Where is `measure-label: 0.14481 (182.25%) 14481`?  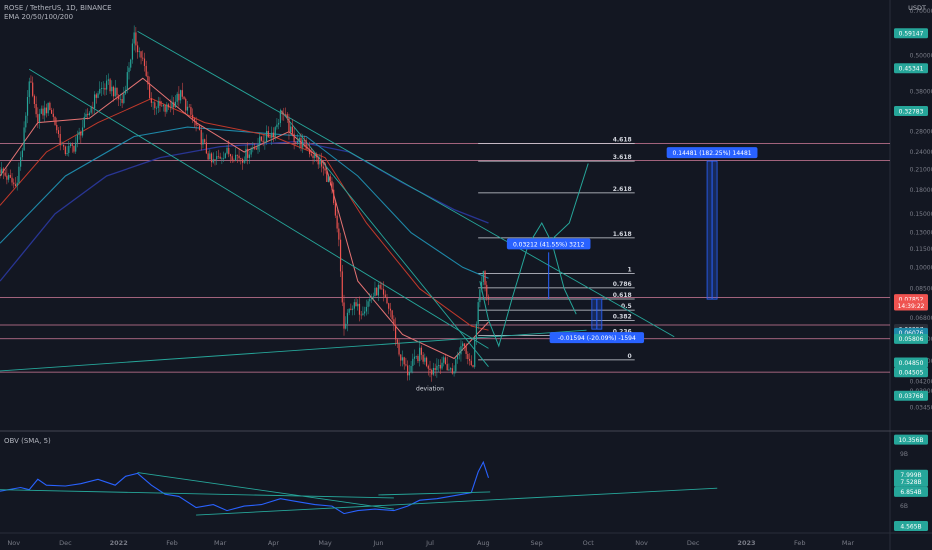 measure-label: 0.14481 (182.25%) 14481 is located at coordinates (712, 153).